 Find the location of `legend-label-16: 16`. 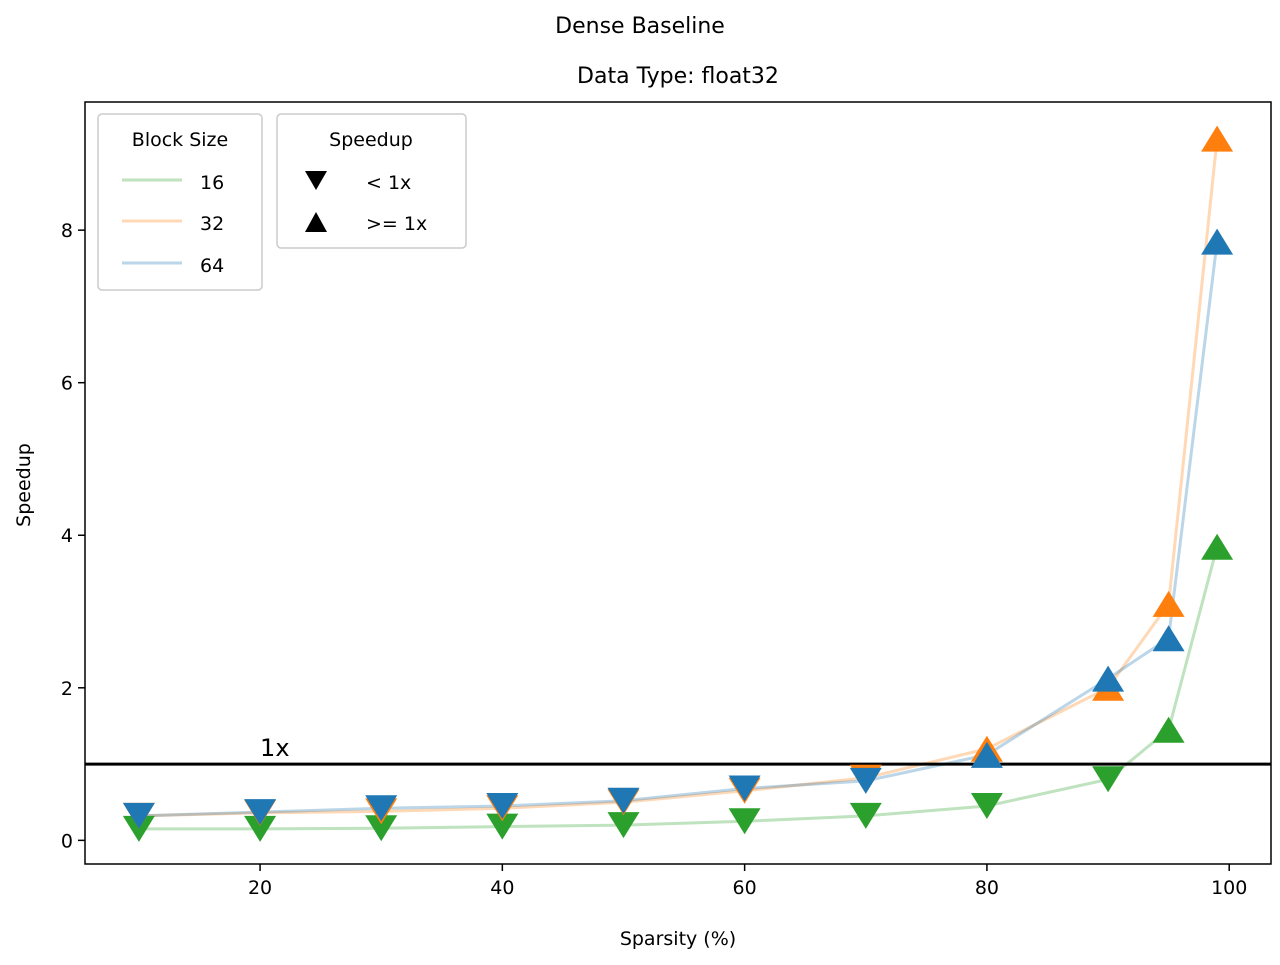

legend-label-16: 16 is located at coordinates (212, 183).